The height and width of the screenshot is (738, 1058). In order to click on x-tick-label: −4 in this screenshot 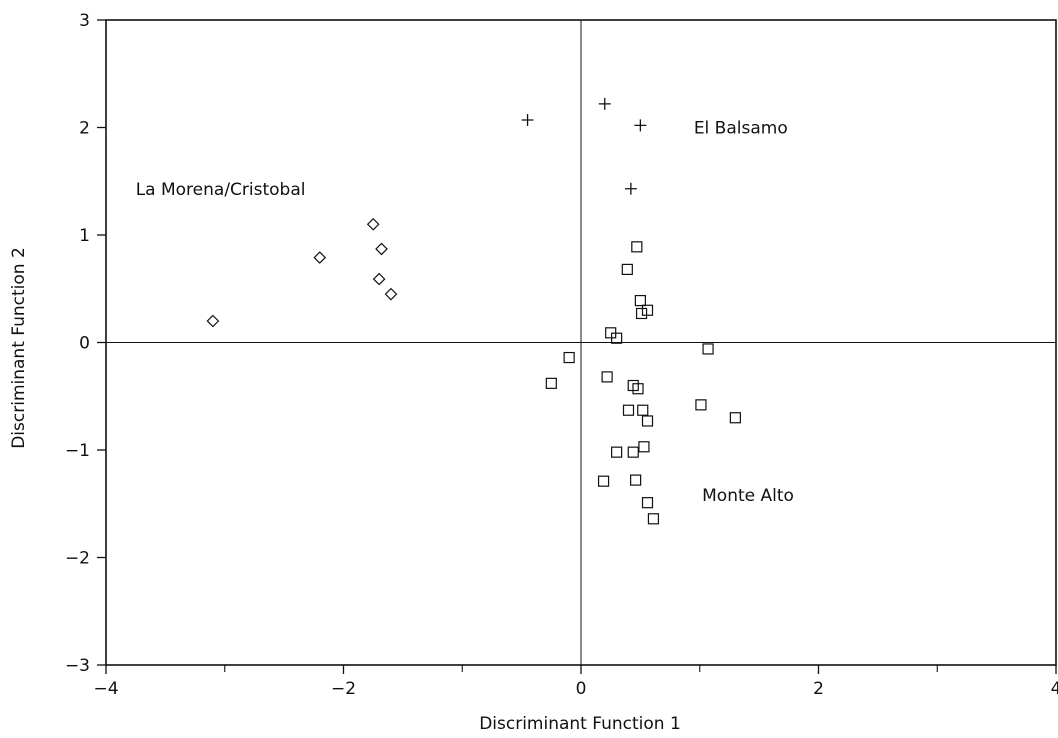, I will do `click(105, 689)`.